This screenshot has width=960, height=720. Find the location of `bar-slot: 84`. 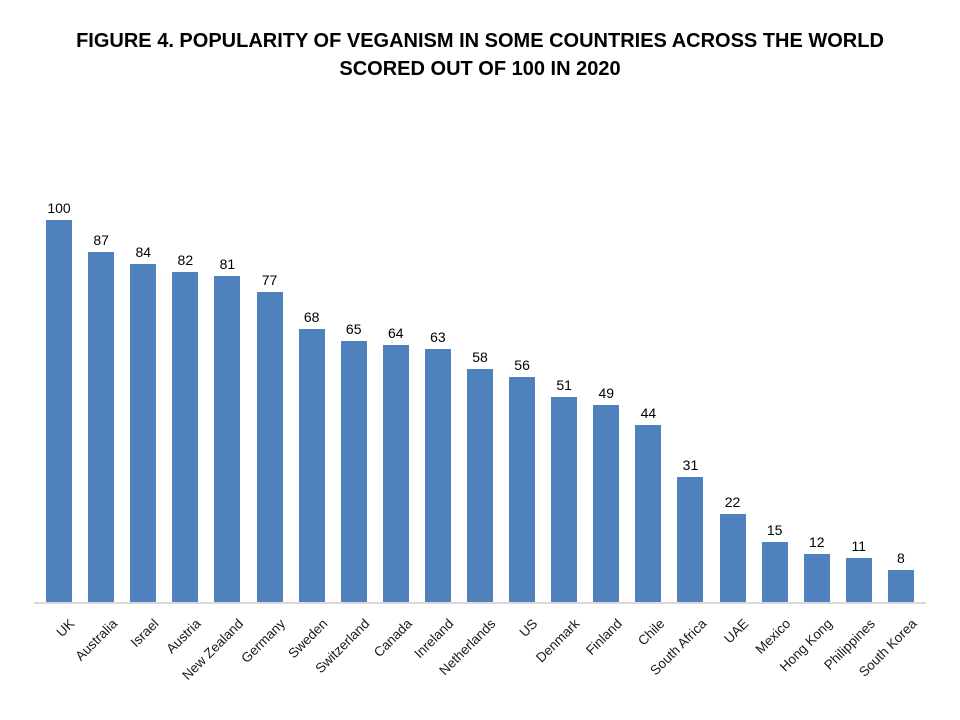

bar-slot: 84 is located at coordinates (143, 401).